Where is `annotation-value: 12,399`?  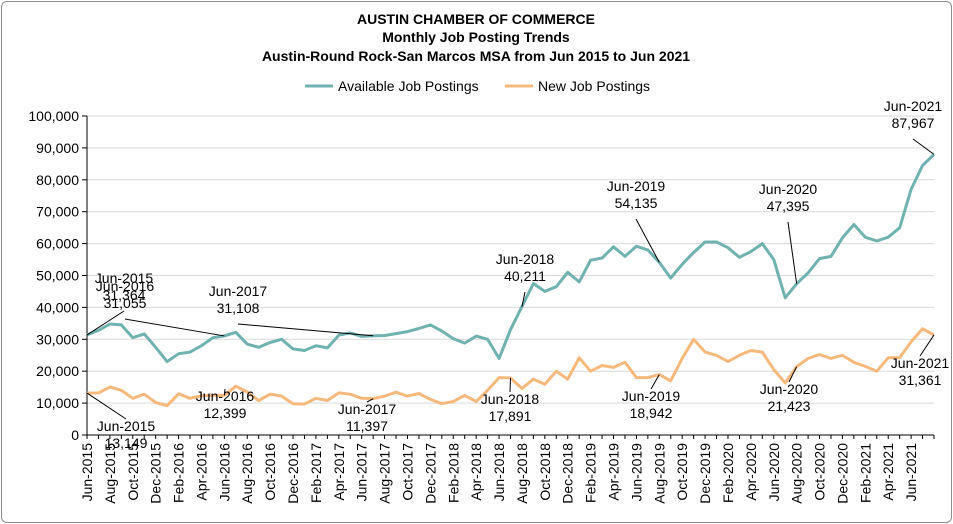 annotation-value: 12,399 is located at coordinates (225, 413).